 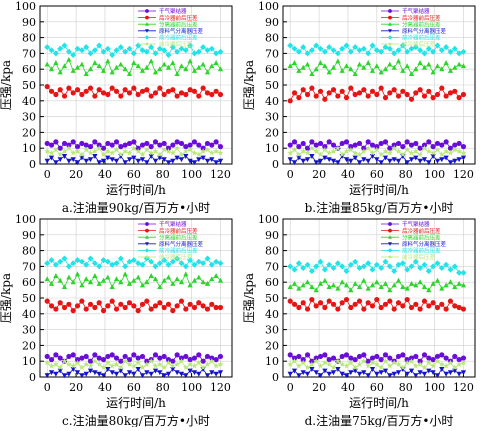 What do you see at coordinates (147, 17) in the screenshot?
I see `legend-marker` at bounding box center [147, 17].